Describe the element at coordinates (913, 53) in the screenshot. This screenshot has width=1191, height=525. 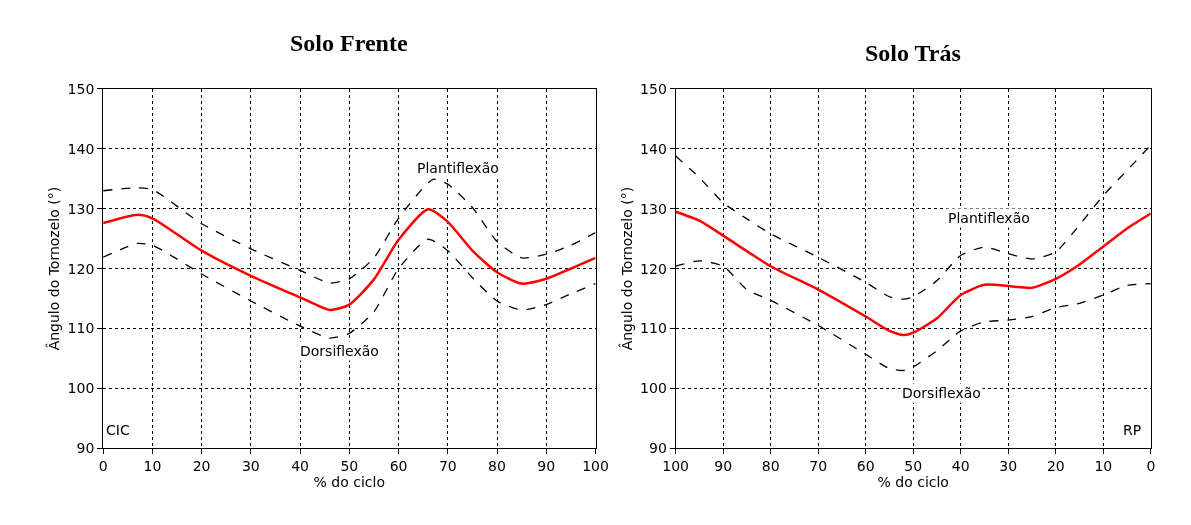
I see `chart-title: Solo Trás` at that location.